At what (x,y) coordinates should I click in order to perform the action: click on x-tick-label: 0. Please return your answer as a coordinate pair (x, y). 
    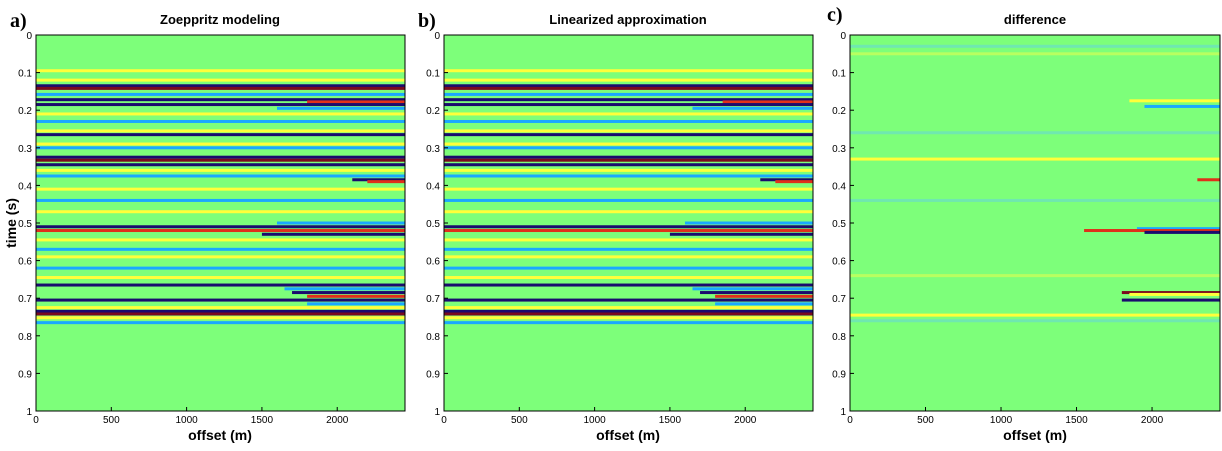
    Looking at the image, I should click on (444, 420).